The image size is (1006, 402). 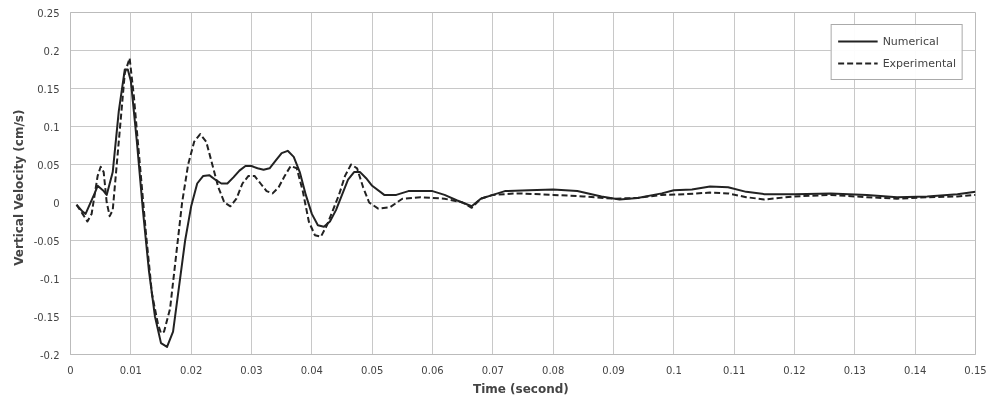 I want to click on x-tick-label: 0.03, so click(x=251, y=370).